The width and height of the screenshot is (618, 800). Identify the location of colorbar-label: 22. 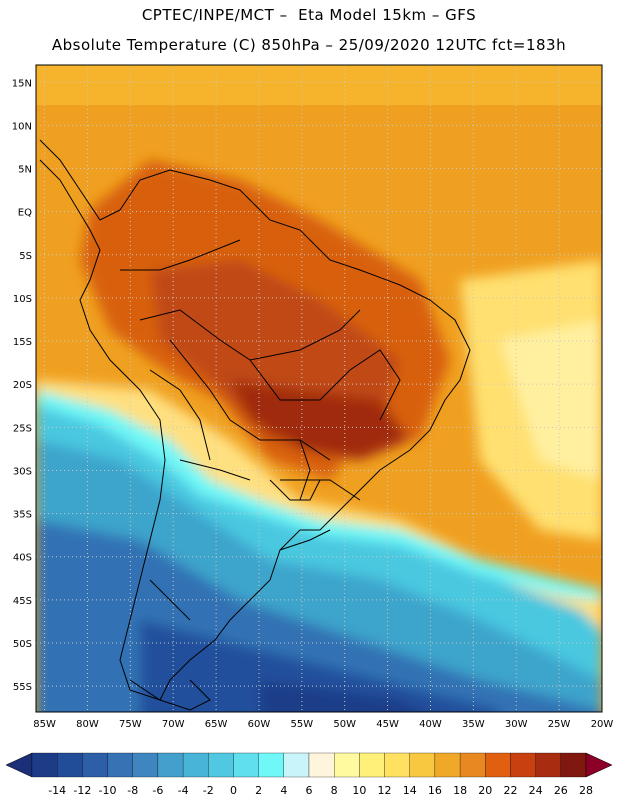
(510, 790).